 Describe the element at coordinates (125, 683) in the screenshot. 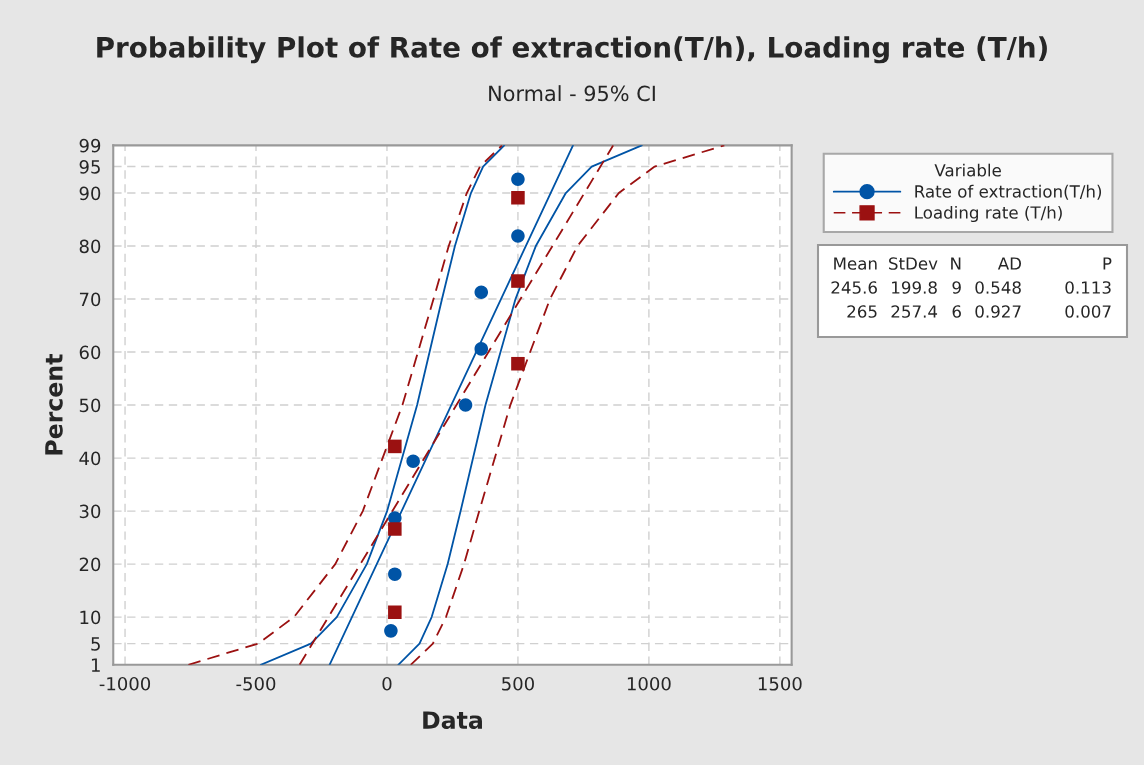

I see `x-tick-label: -1000` at that location.